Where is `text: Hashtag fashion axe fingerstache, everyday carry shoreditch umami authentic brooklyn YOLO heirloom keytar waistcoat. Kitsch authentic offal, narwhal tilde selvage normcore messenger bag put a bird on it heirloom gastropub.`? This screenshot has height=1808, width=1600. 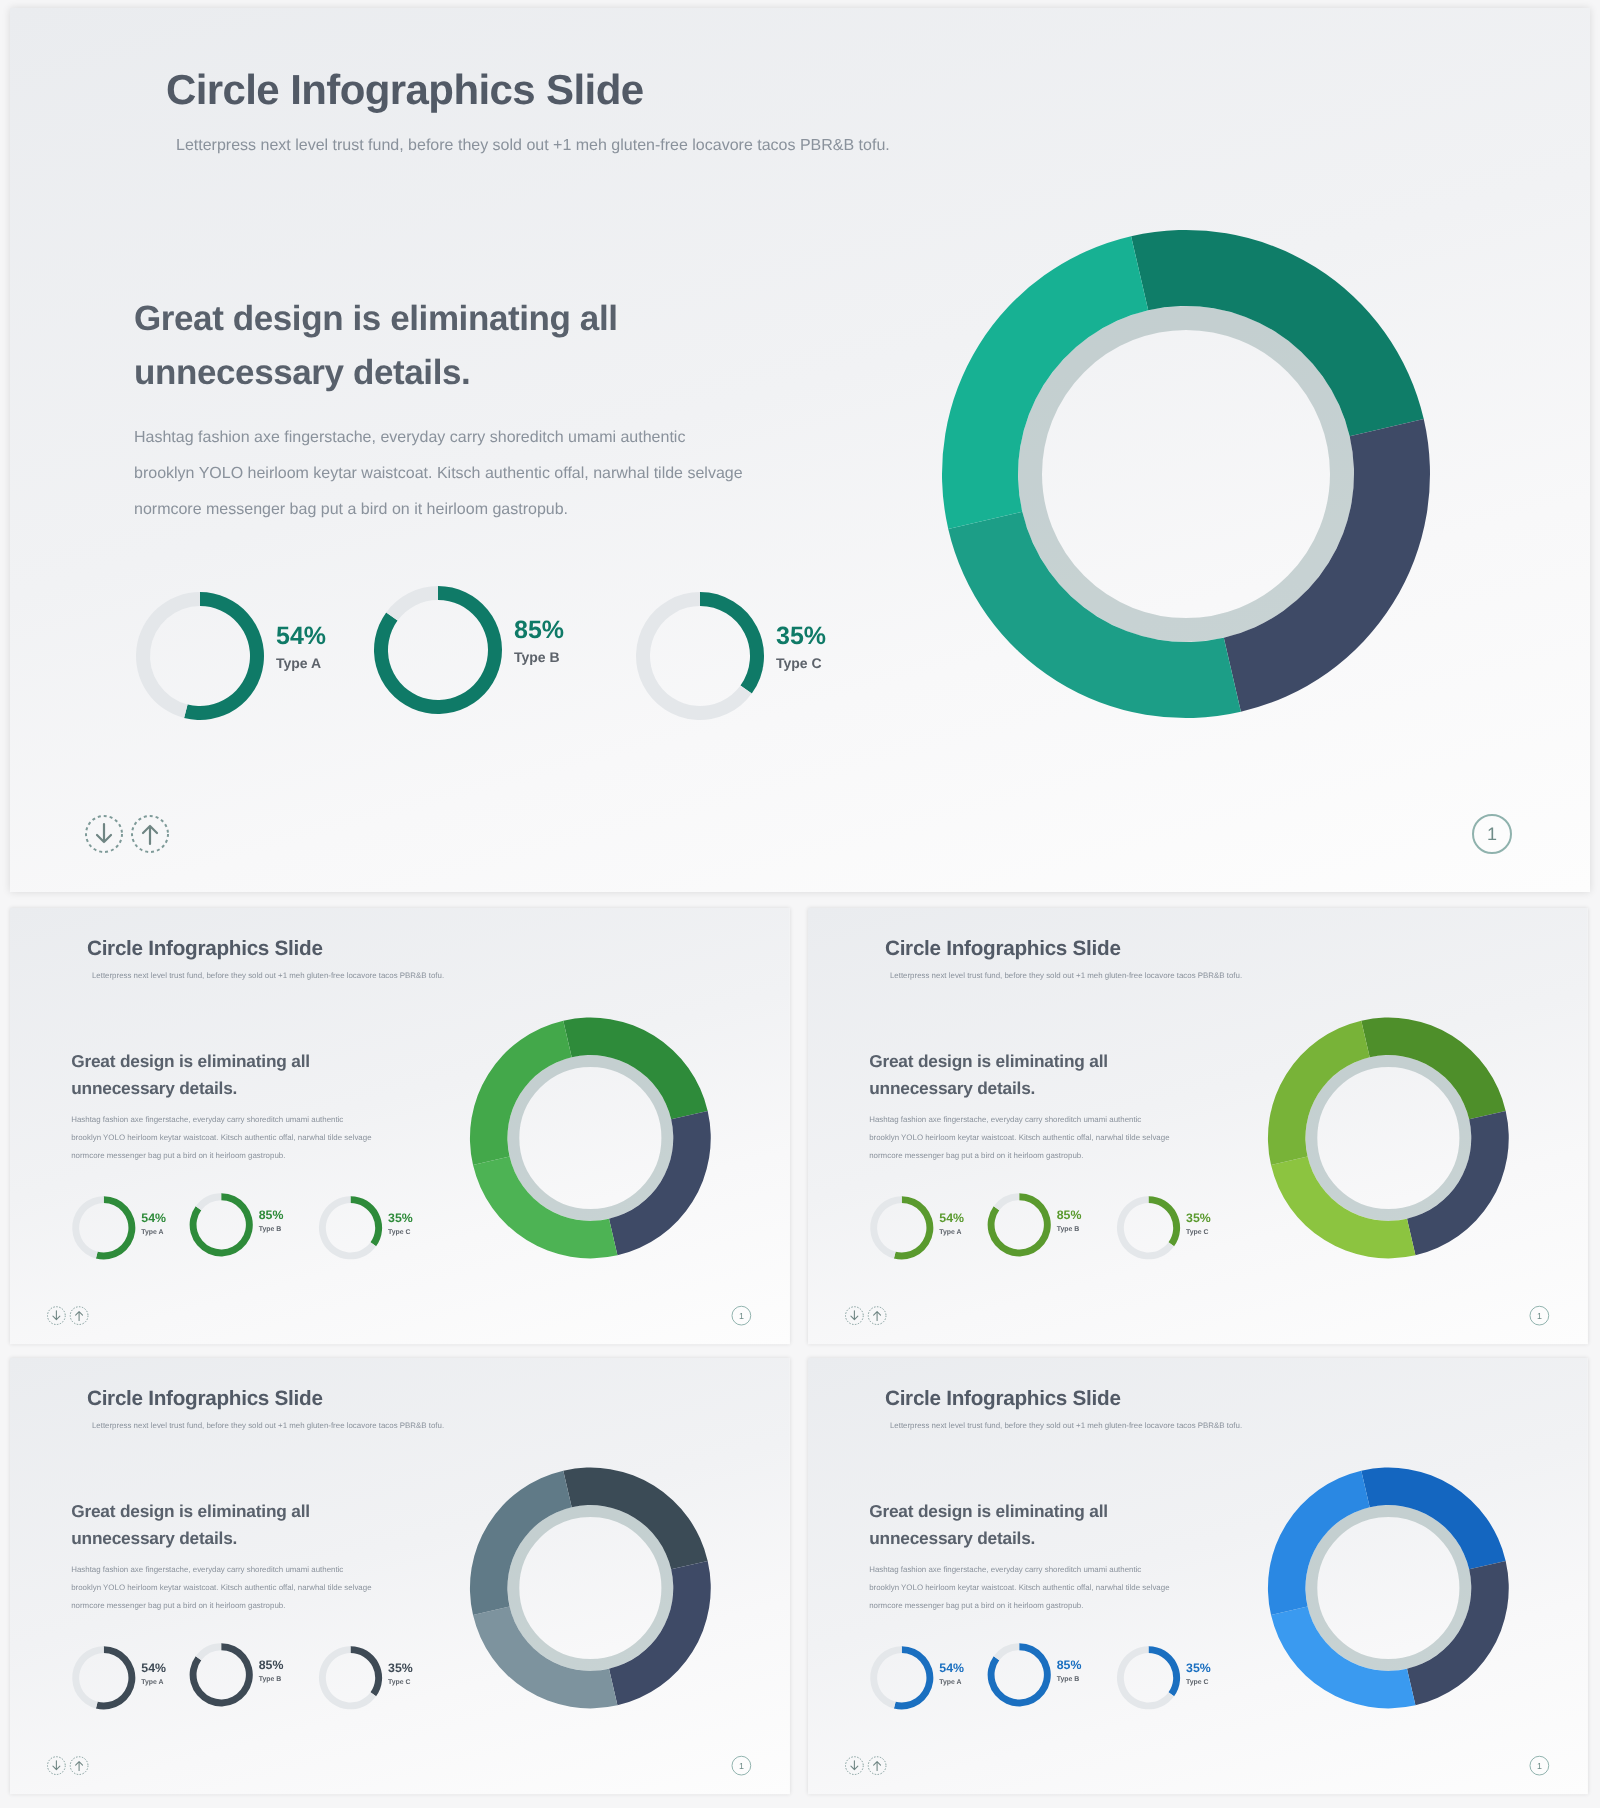
text: Hashtag fashion axe fingerstache, everyday carry shoreditch umami authentic brooklyn YOLO heirloom keytar waistcoat. Kitsch authentic offal, narwhal tilde selvage normcore messenger bag put a bird on it heirloom gastropub. is located at coordinates (439, 474).